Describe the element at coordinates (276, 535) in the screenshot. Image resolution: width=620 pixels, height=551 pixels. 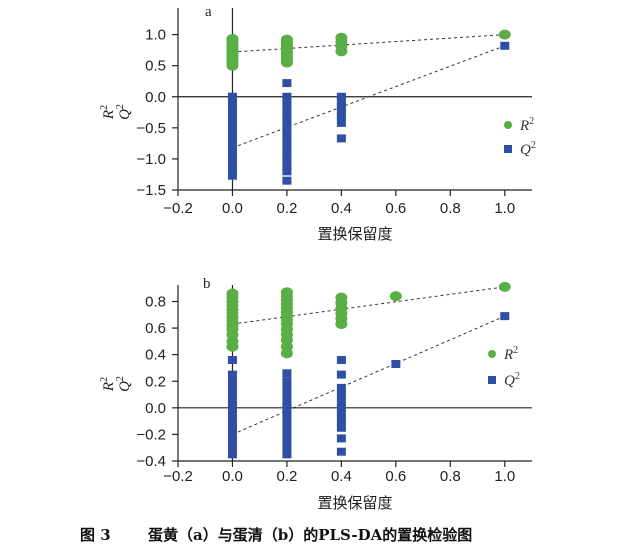
I see `figure-caption: 图 3 蛋黄（a）与蛋清（b）的PLS-DA的置换检验图` at that location.